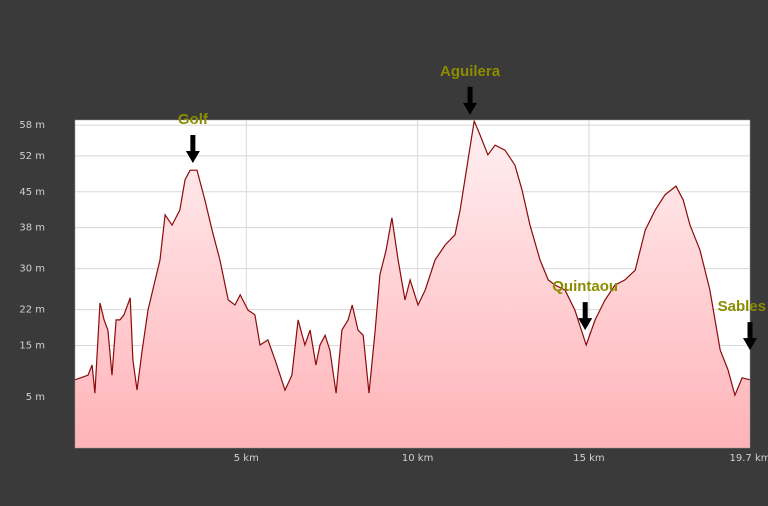 This screenshot has width=768, height=506. What do you see at coordinates (742, 306) in the screenshot?
I see `annotation-label: Sables` at bounding box center [742, 306].